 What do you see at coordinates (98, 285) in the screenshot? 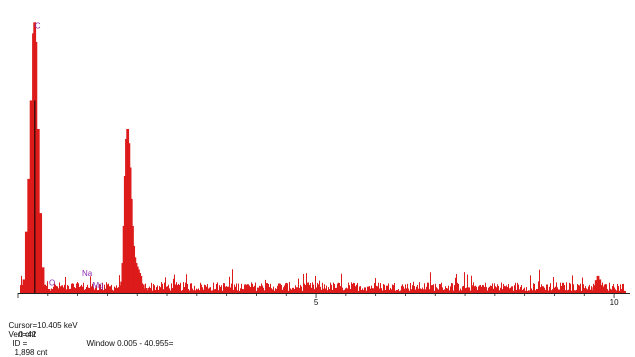
I see `peak-label-mg: Mg` at bounding box center [98, 285].